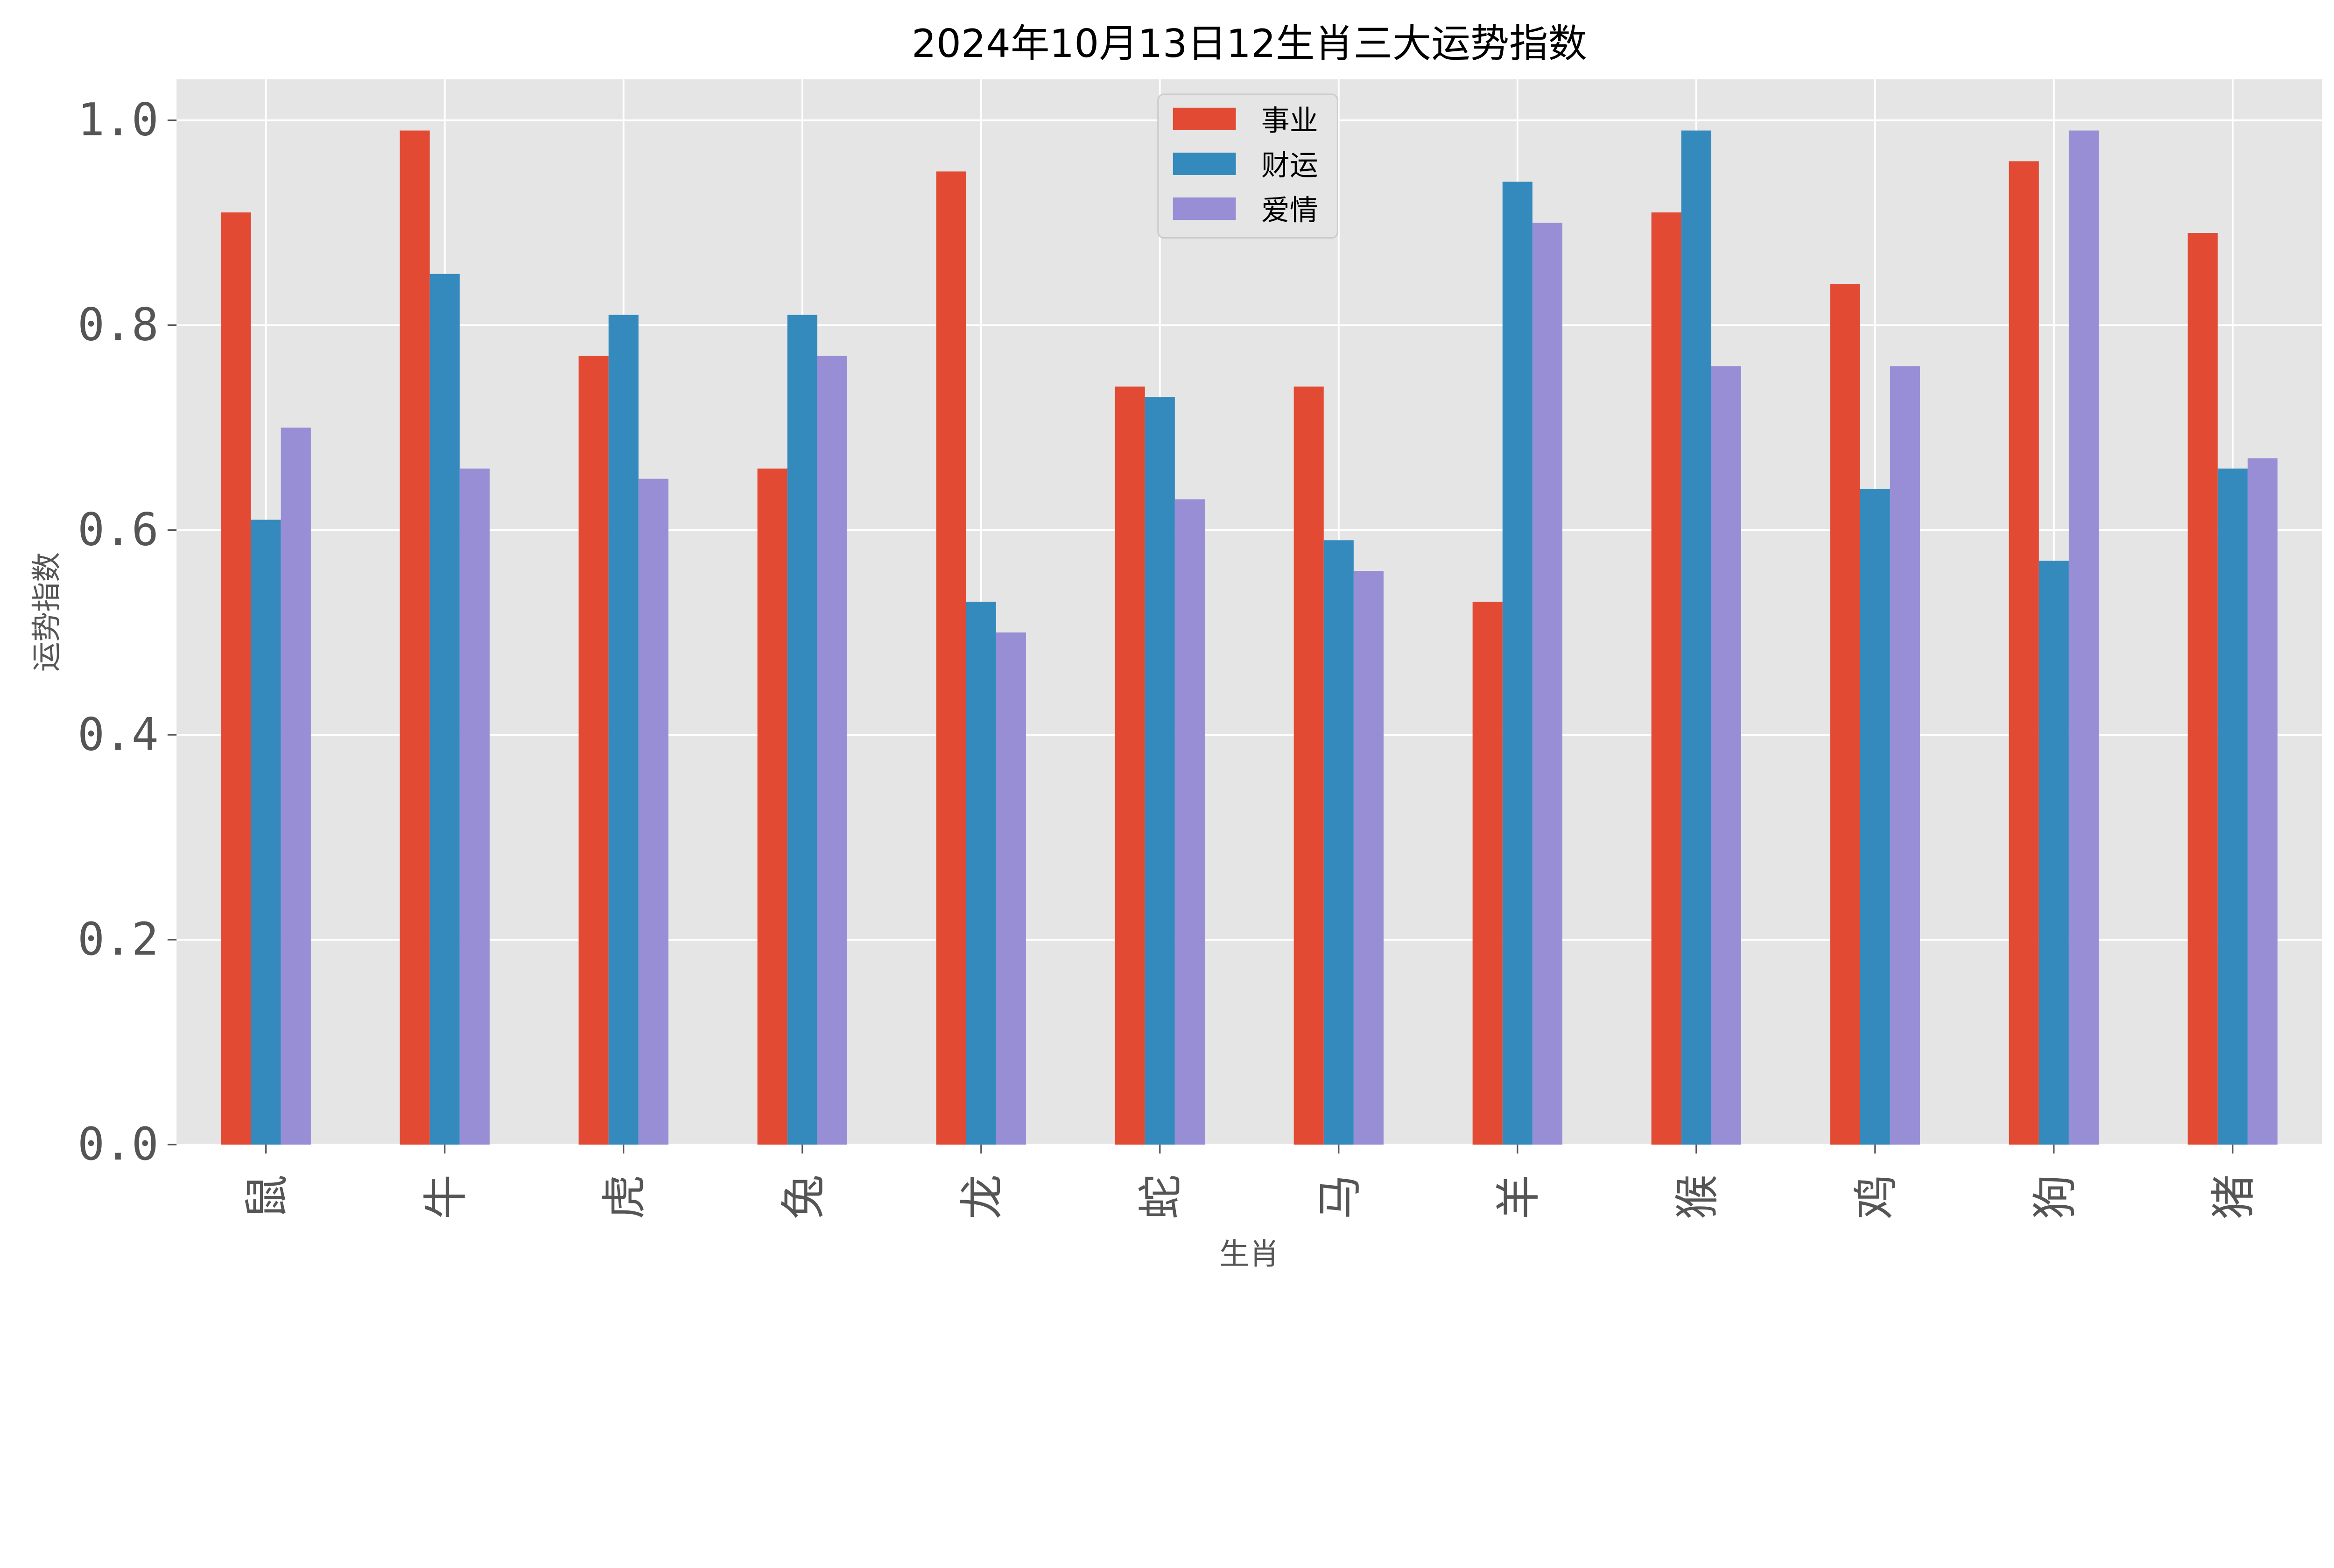 This screenshot has height=1568, width=2334. Describe the element at coordinates (118, 529) in the screenshot. I see `y-tick-label: 0.6` at that location.